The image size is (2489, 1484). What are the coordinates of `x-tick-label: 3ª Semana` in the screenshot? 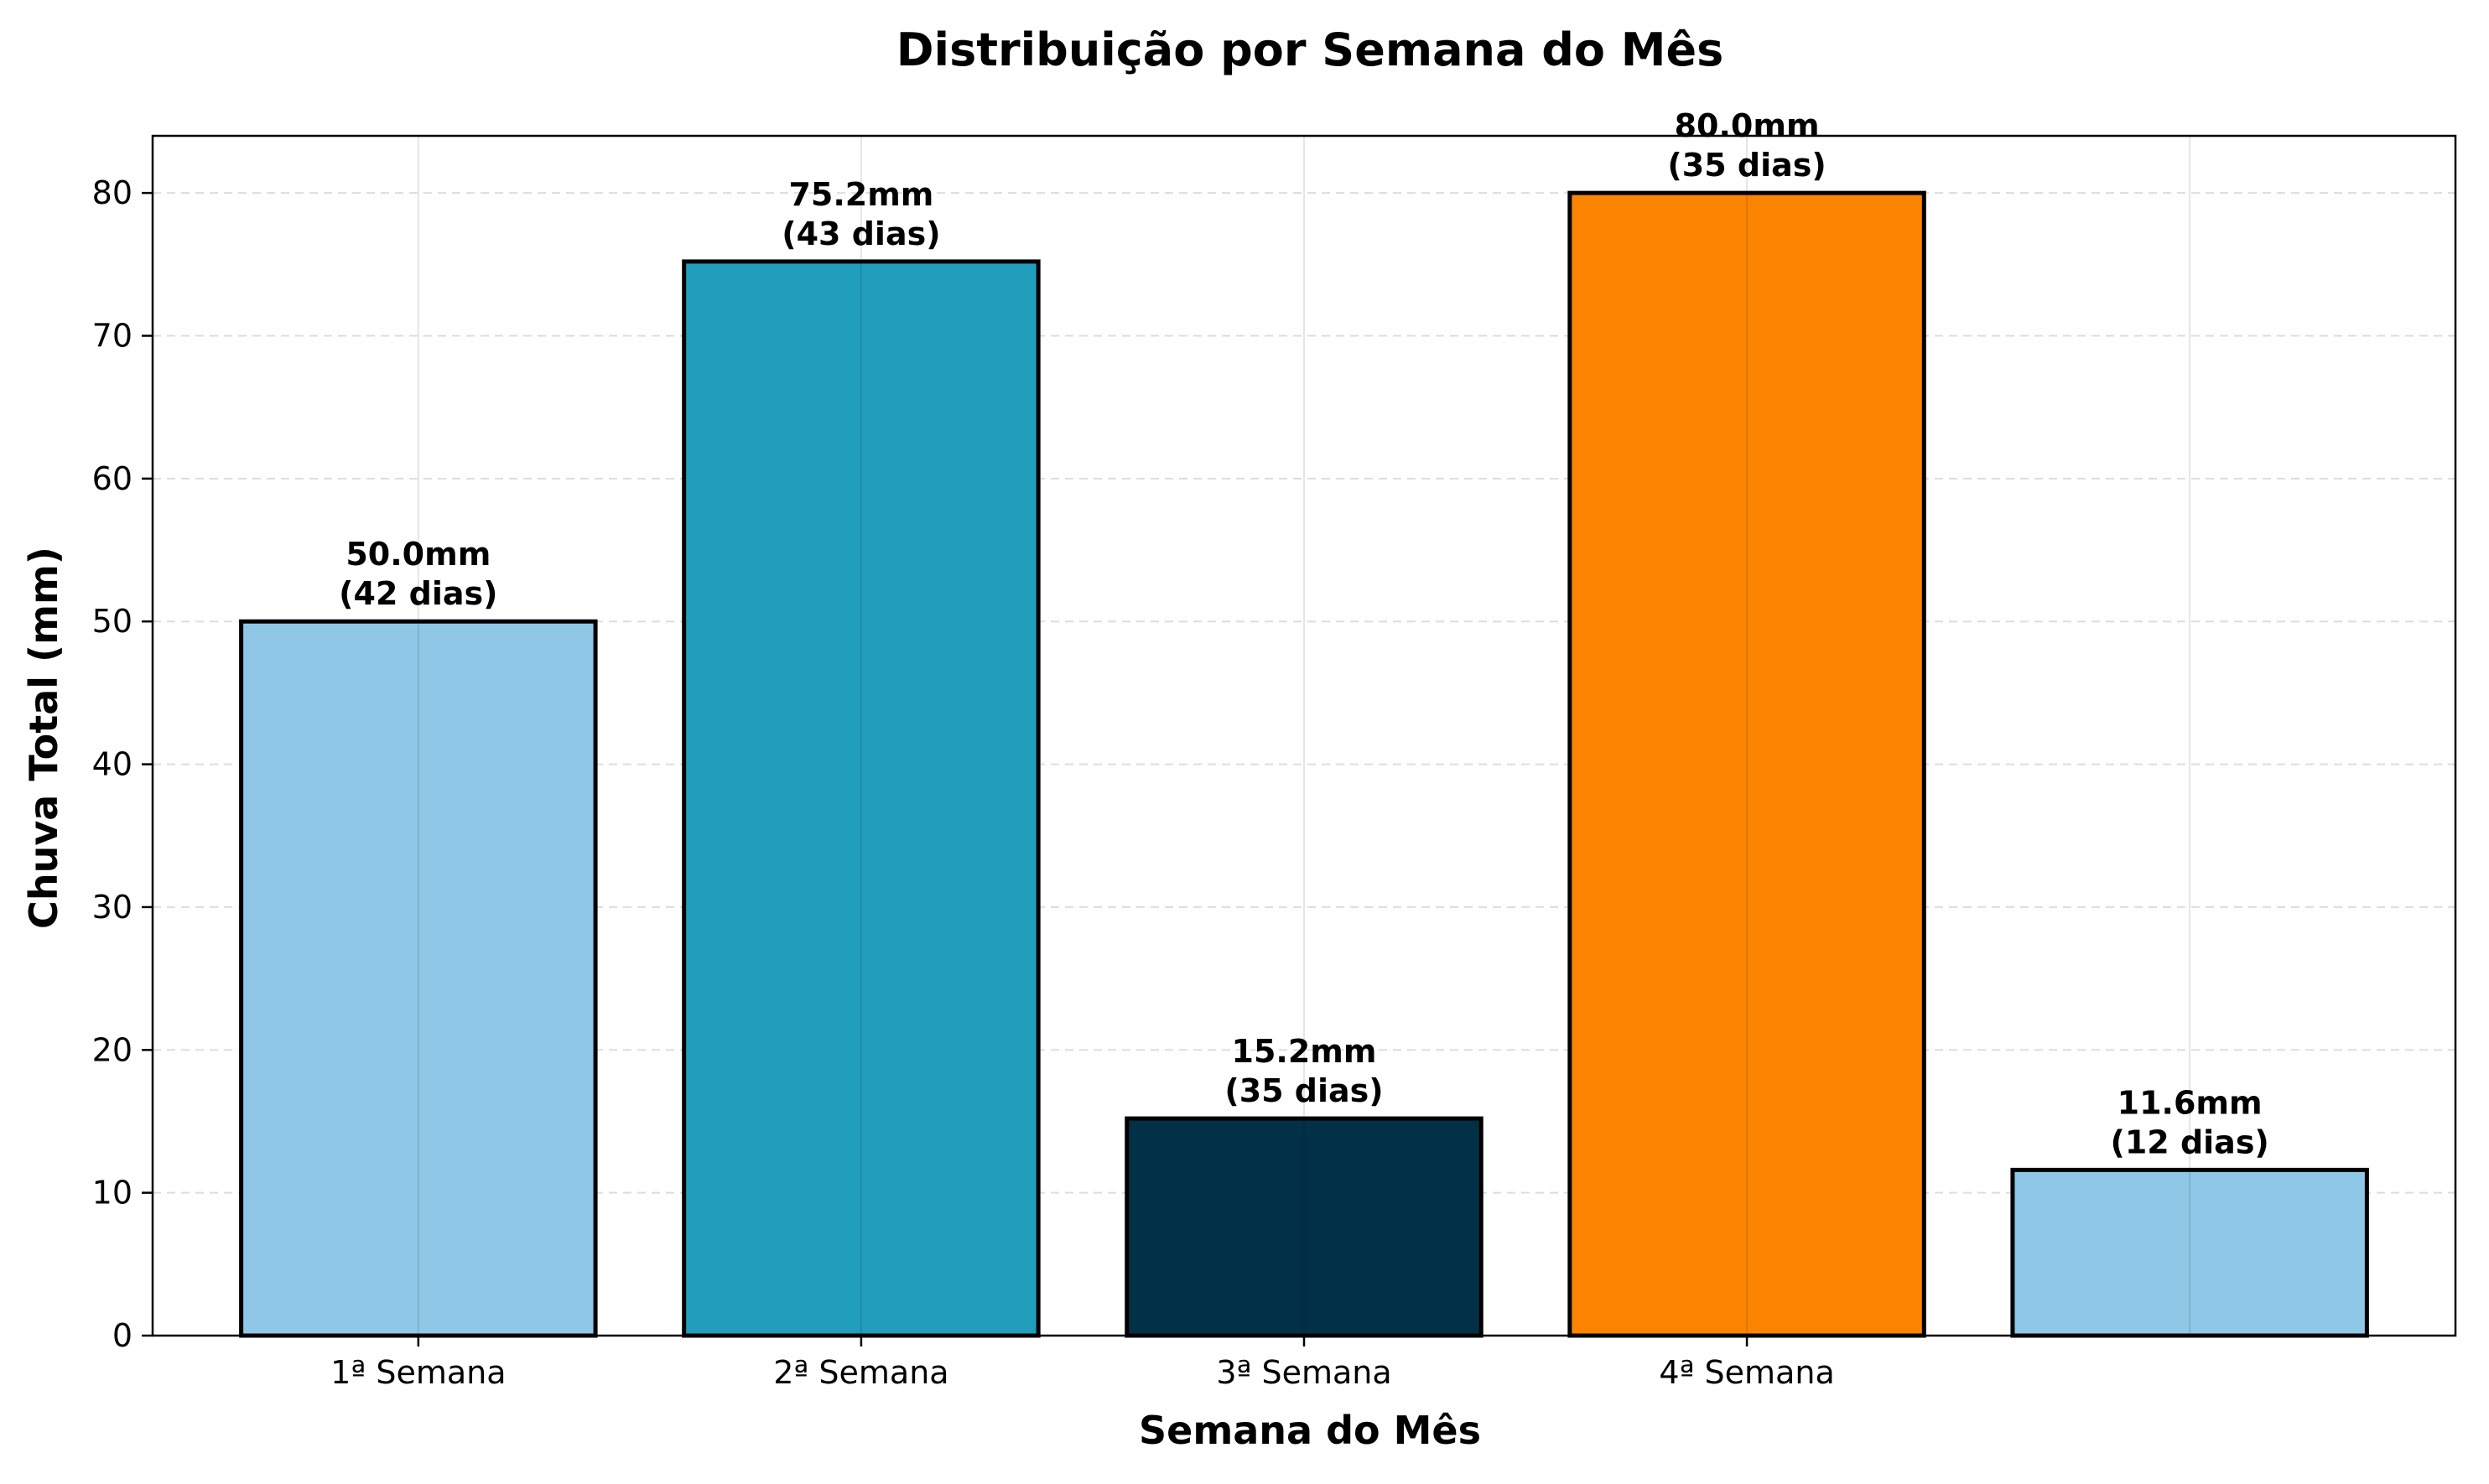 It's located at (1303, 1372).